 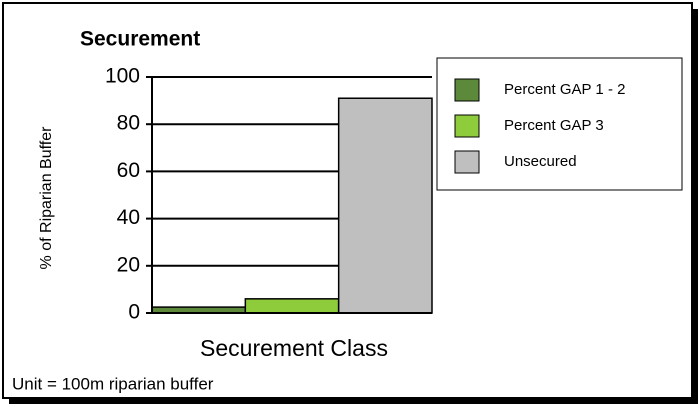 What do you see at coordinates (540, 161) in the screenshot?
I see `legend-label: Unsecured` at bounding box center [540, 161].